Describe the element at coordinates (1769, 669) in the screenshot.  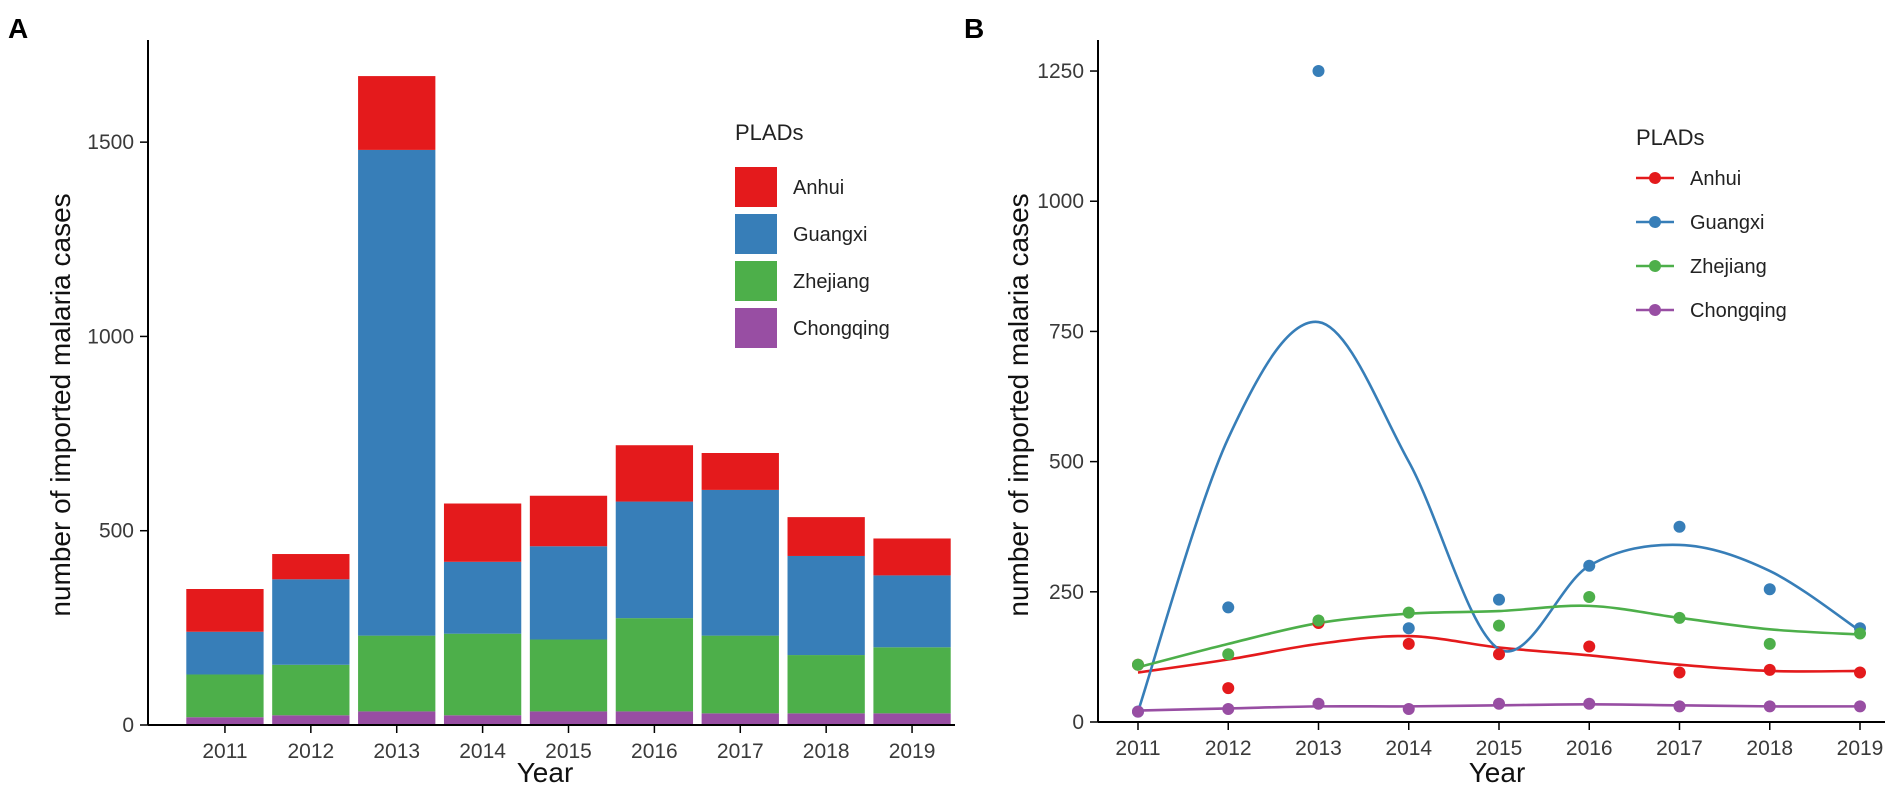
I see `point-anhui-2018` at that location.